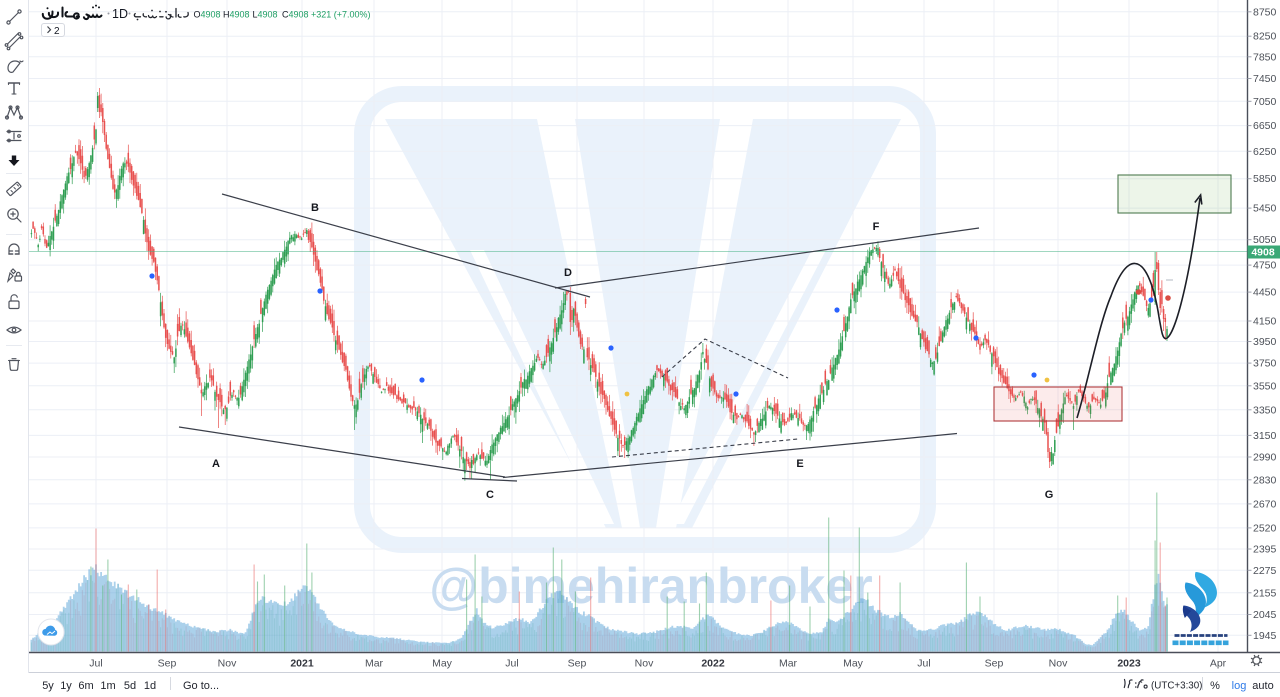 This screenshot has height=697, width=1280. Describe the element at coordinates (1265, 528) in the screenshot. I see `svg-text: 2520` at that location.